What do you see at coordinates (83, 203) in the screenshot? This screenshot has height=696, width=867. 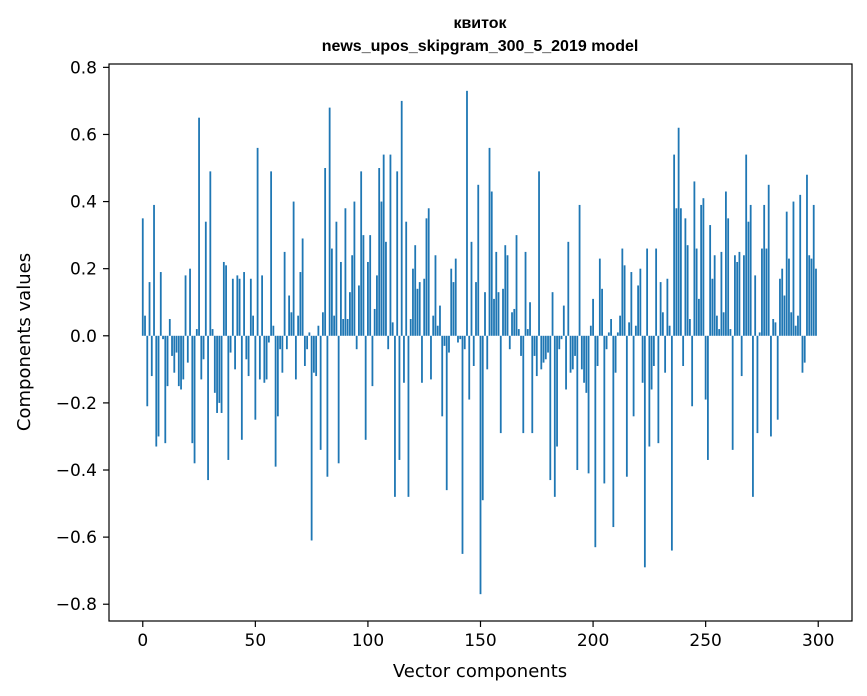 I see `y-tick-label: 0.4` at bounding box center [83, 203].